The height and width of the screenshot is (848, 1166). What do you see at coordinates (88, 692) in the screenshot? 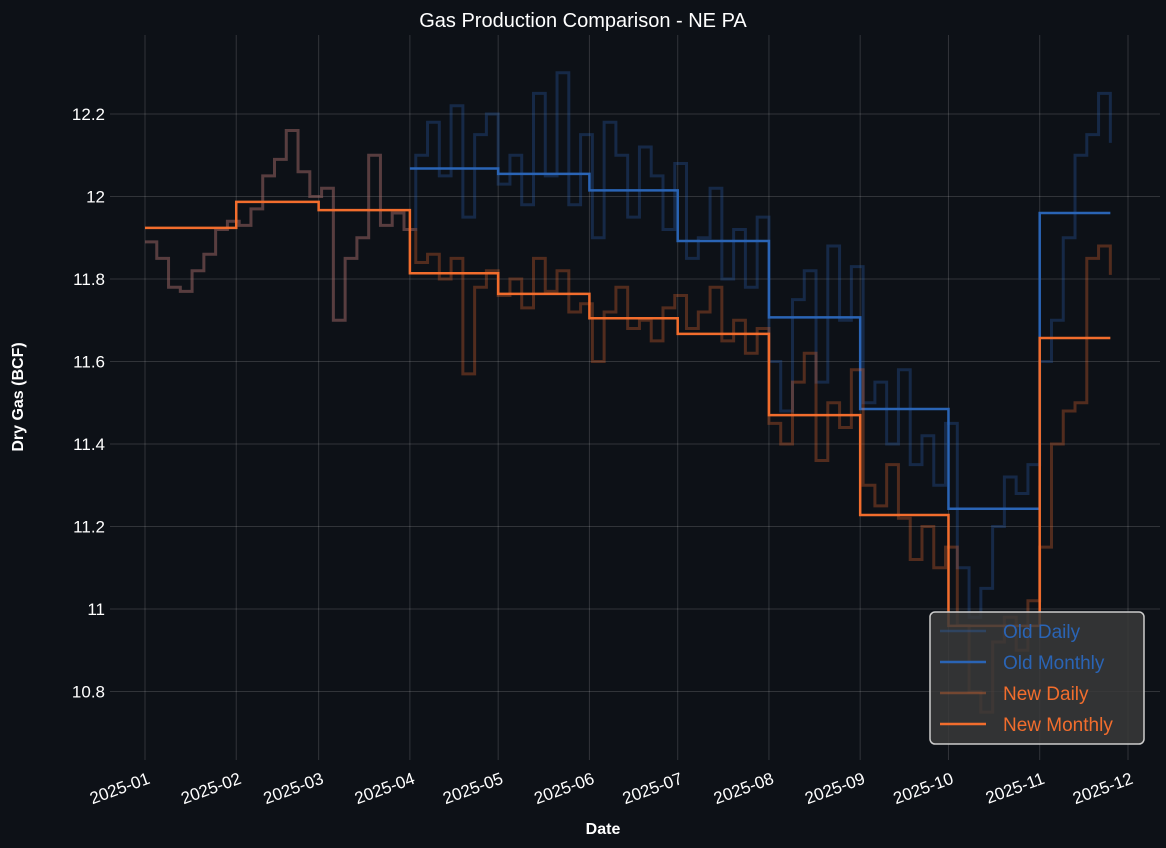
I see `y-tick-label: 10.8` at bounding box center [88, 692].